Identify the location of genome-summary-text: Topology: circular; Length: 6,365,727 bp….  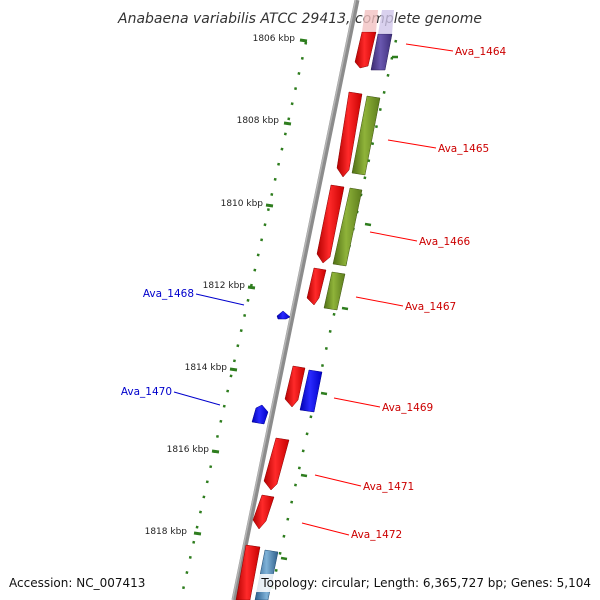
(425, 583).